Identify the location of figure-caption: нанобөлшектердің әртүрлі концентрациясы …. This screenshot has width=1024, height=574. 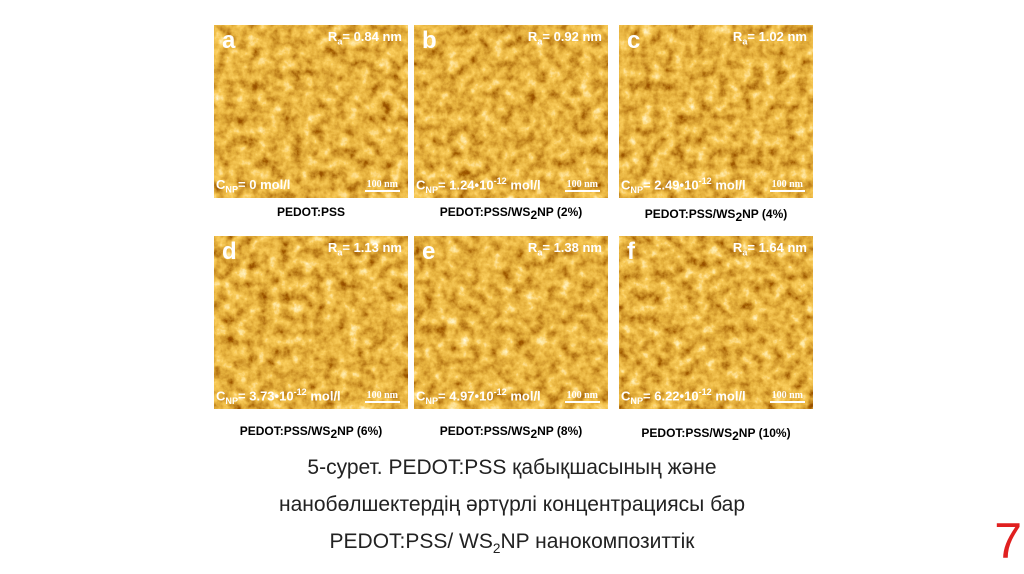
(511, 504).